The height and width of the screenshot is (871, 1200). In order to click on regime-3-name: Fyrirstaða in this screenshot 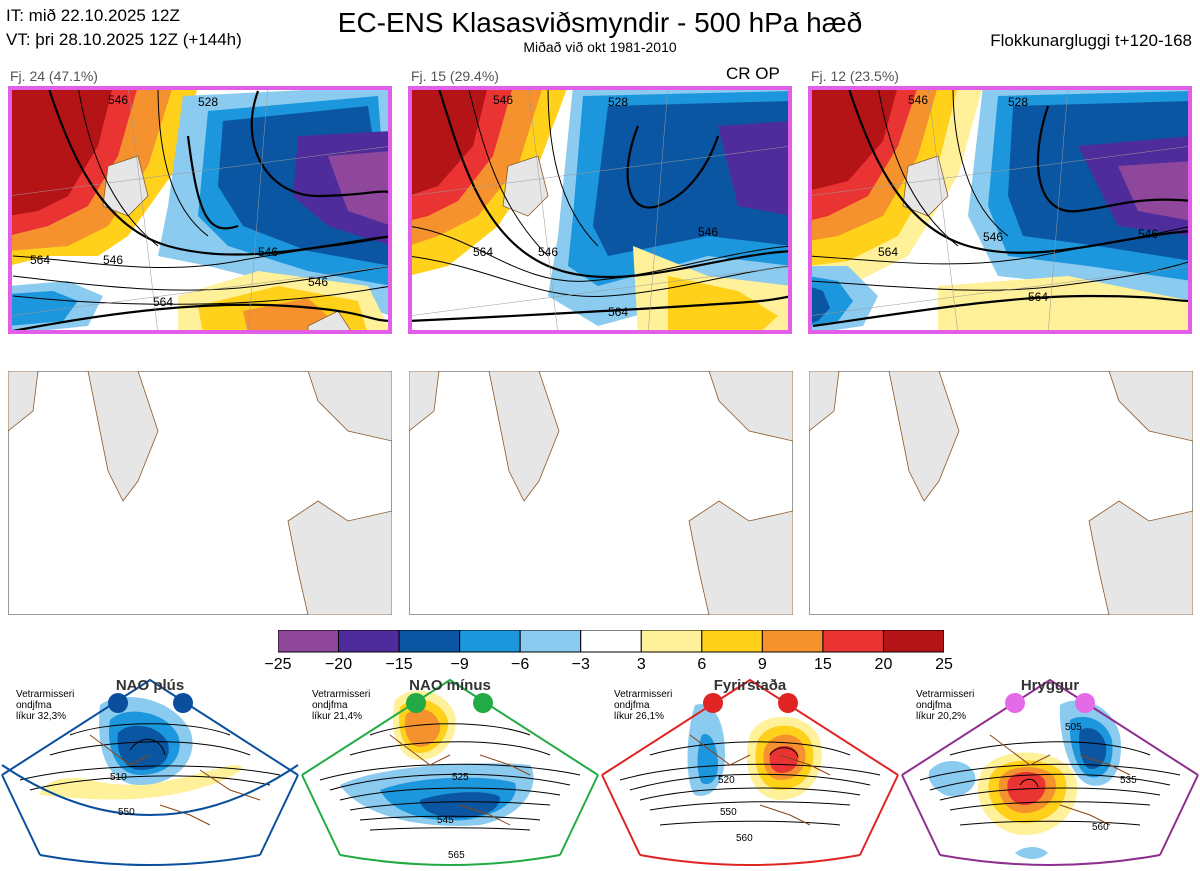, I will do `click(750, 685)`.